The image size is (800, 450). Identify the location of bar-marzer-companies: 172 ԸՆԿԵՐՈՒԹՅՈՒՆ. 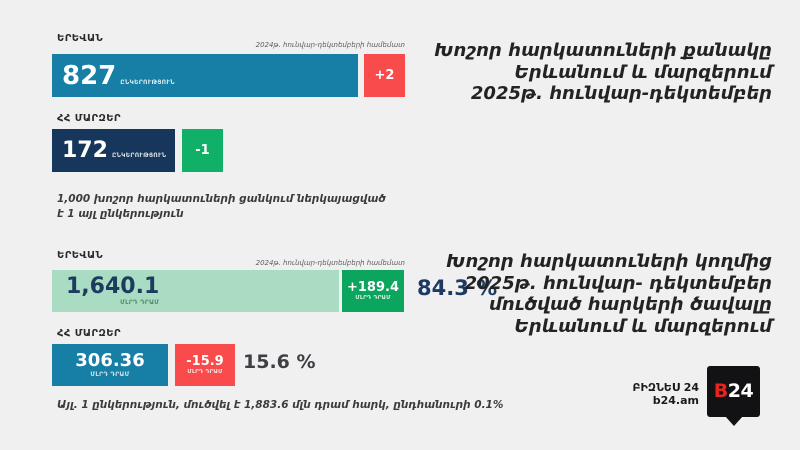
(113, 150).